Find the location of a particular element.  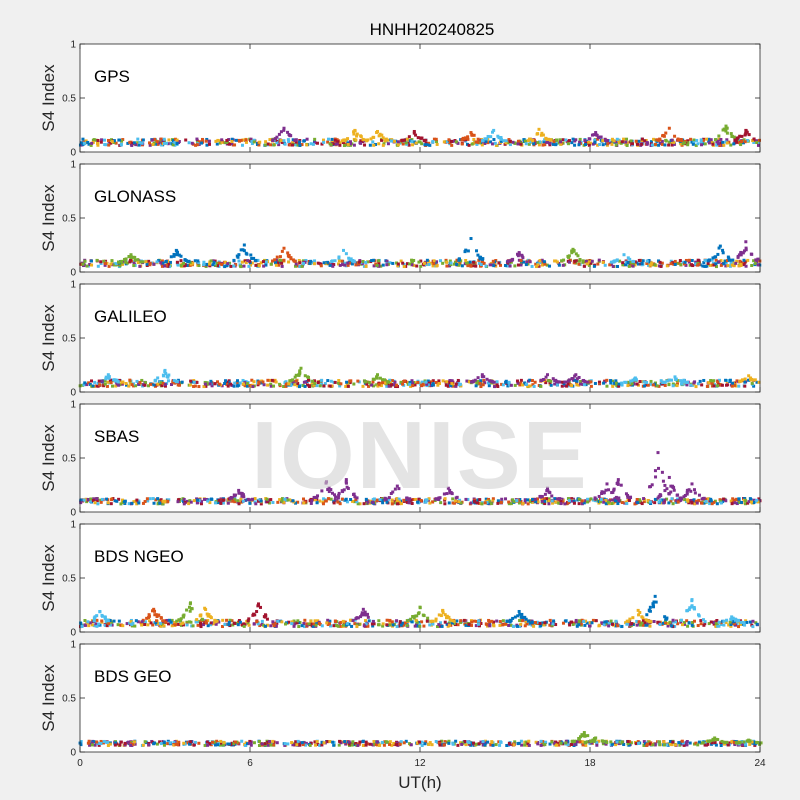

axes-frame is located at coordinates (420, 98).